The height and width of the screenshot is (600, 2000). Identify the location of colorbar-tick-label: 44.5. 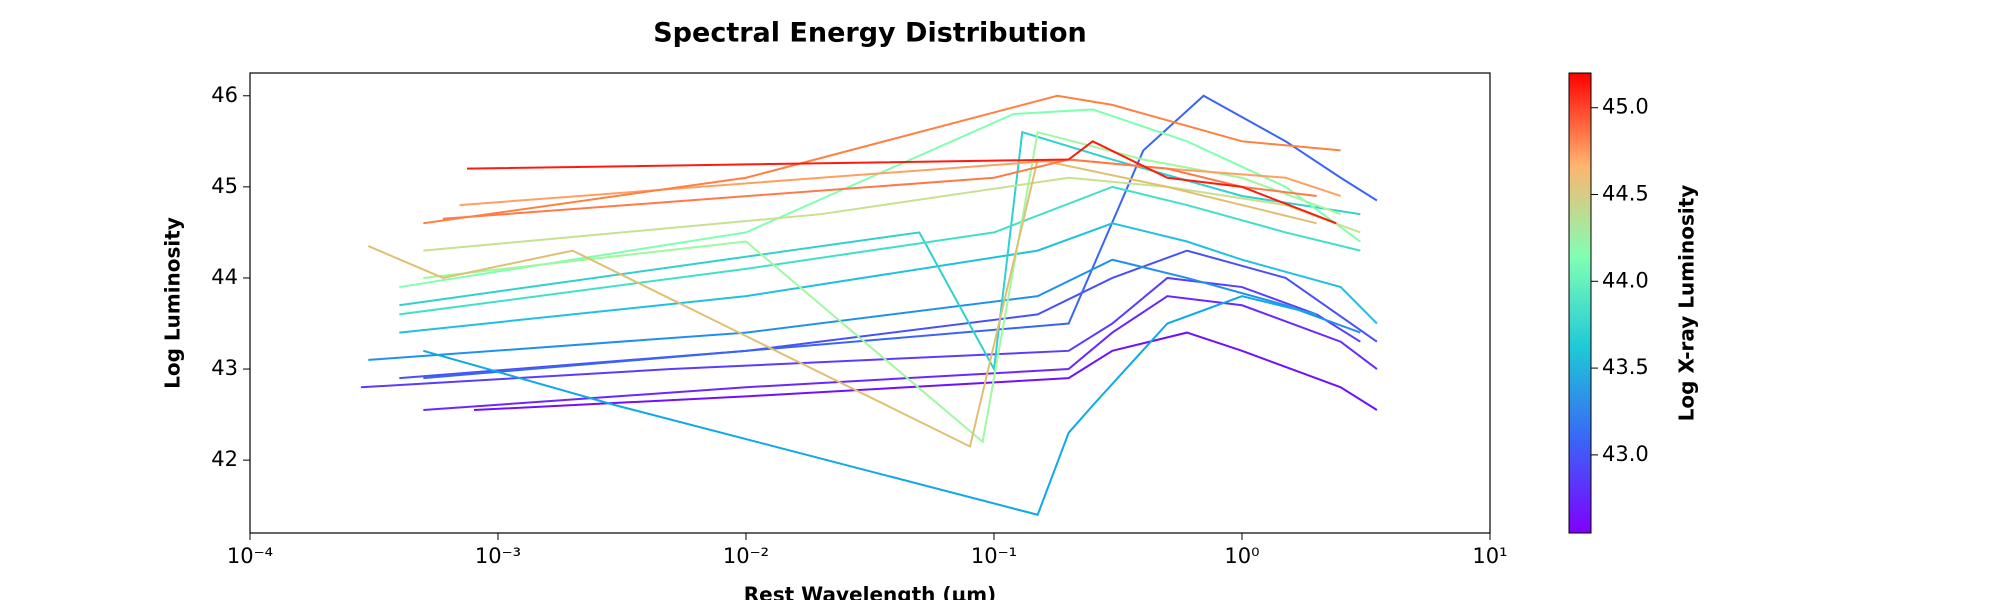
(1625, 194).